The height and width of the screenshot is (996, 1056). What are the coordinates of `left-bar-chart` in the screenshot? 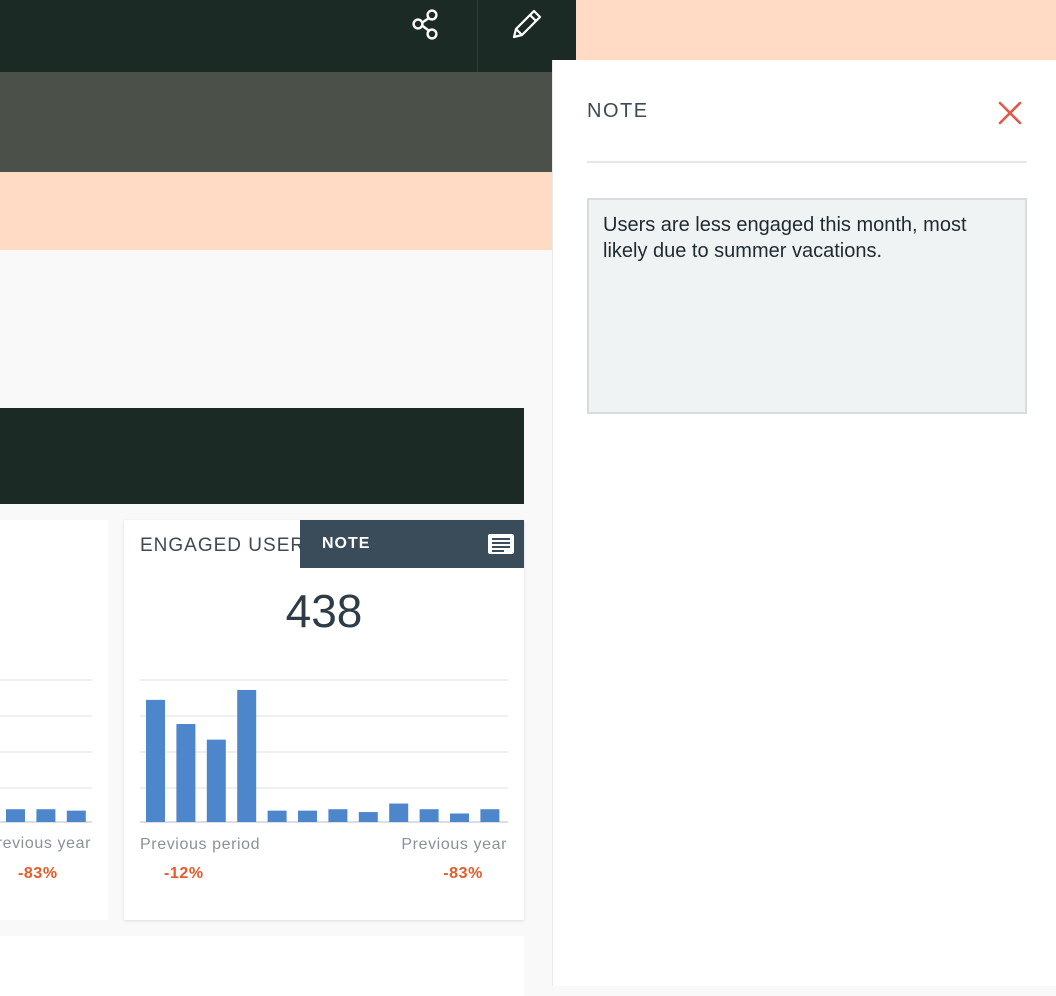 It's located at (46, 751).